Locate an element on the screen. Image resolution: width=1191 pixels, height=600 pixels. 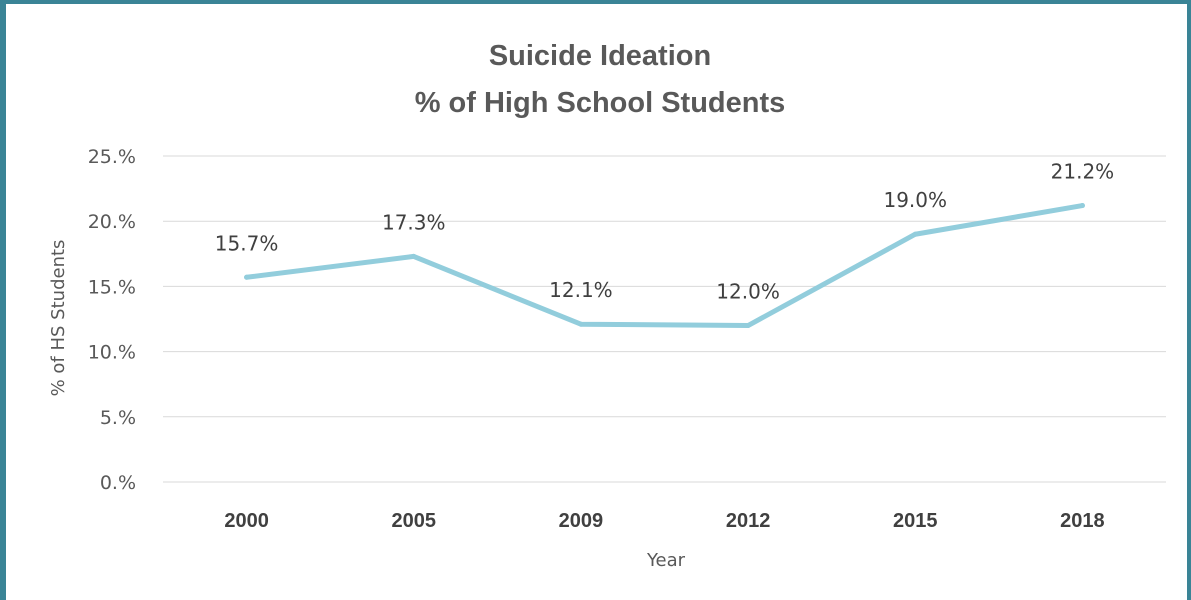
x-tick-label: 2015 is located at coordinates (915, 521).